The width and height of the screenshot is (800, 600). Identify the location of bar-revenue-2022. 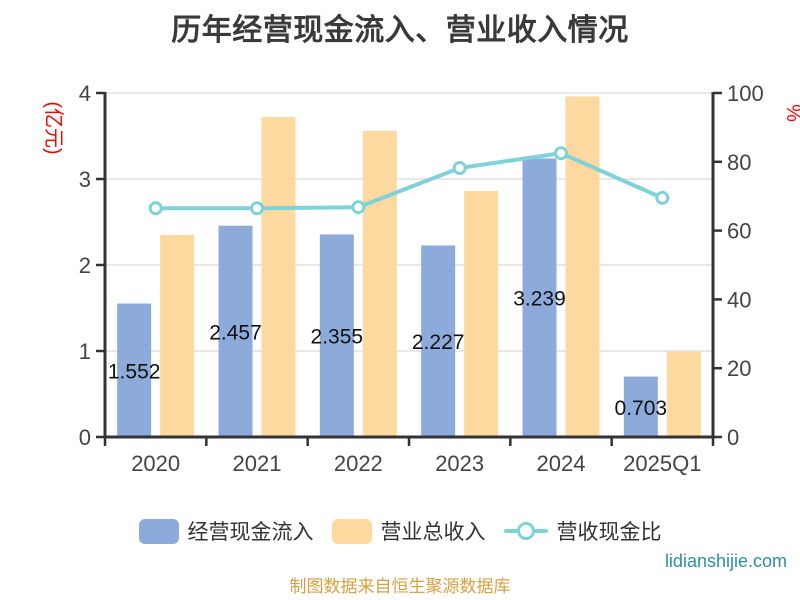
(379, 283).